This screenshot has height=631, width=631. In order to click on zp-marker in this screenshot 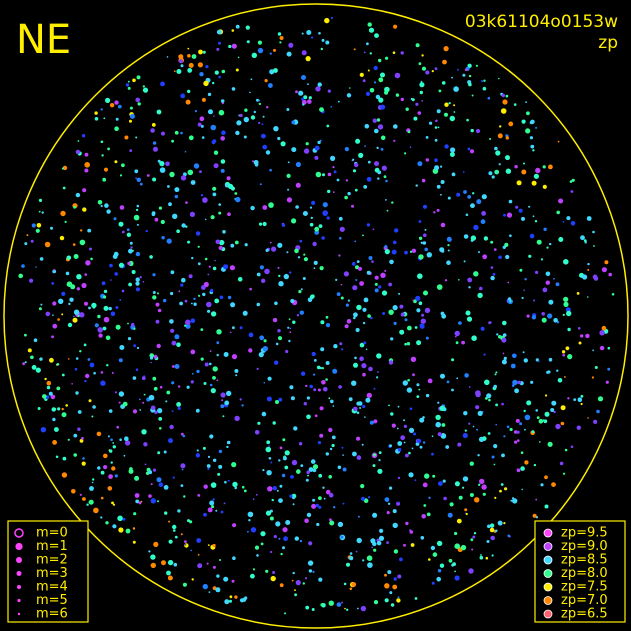, I will do `click(548, 546)`.